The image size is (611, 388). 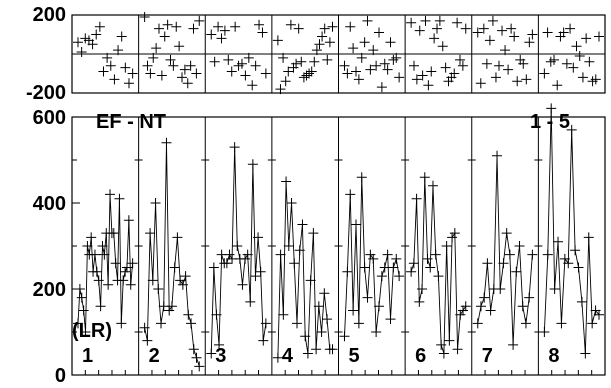 What do you see at coordinates (87, 356) in the screenshot?
I see `panel-number-label: 1` at bounding box center [87, 356].